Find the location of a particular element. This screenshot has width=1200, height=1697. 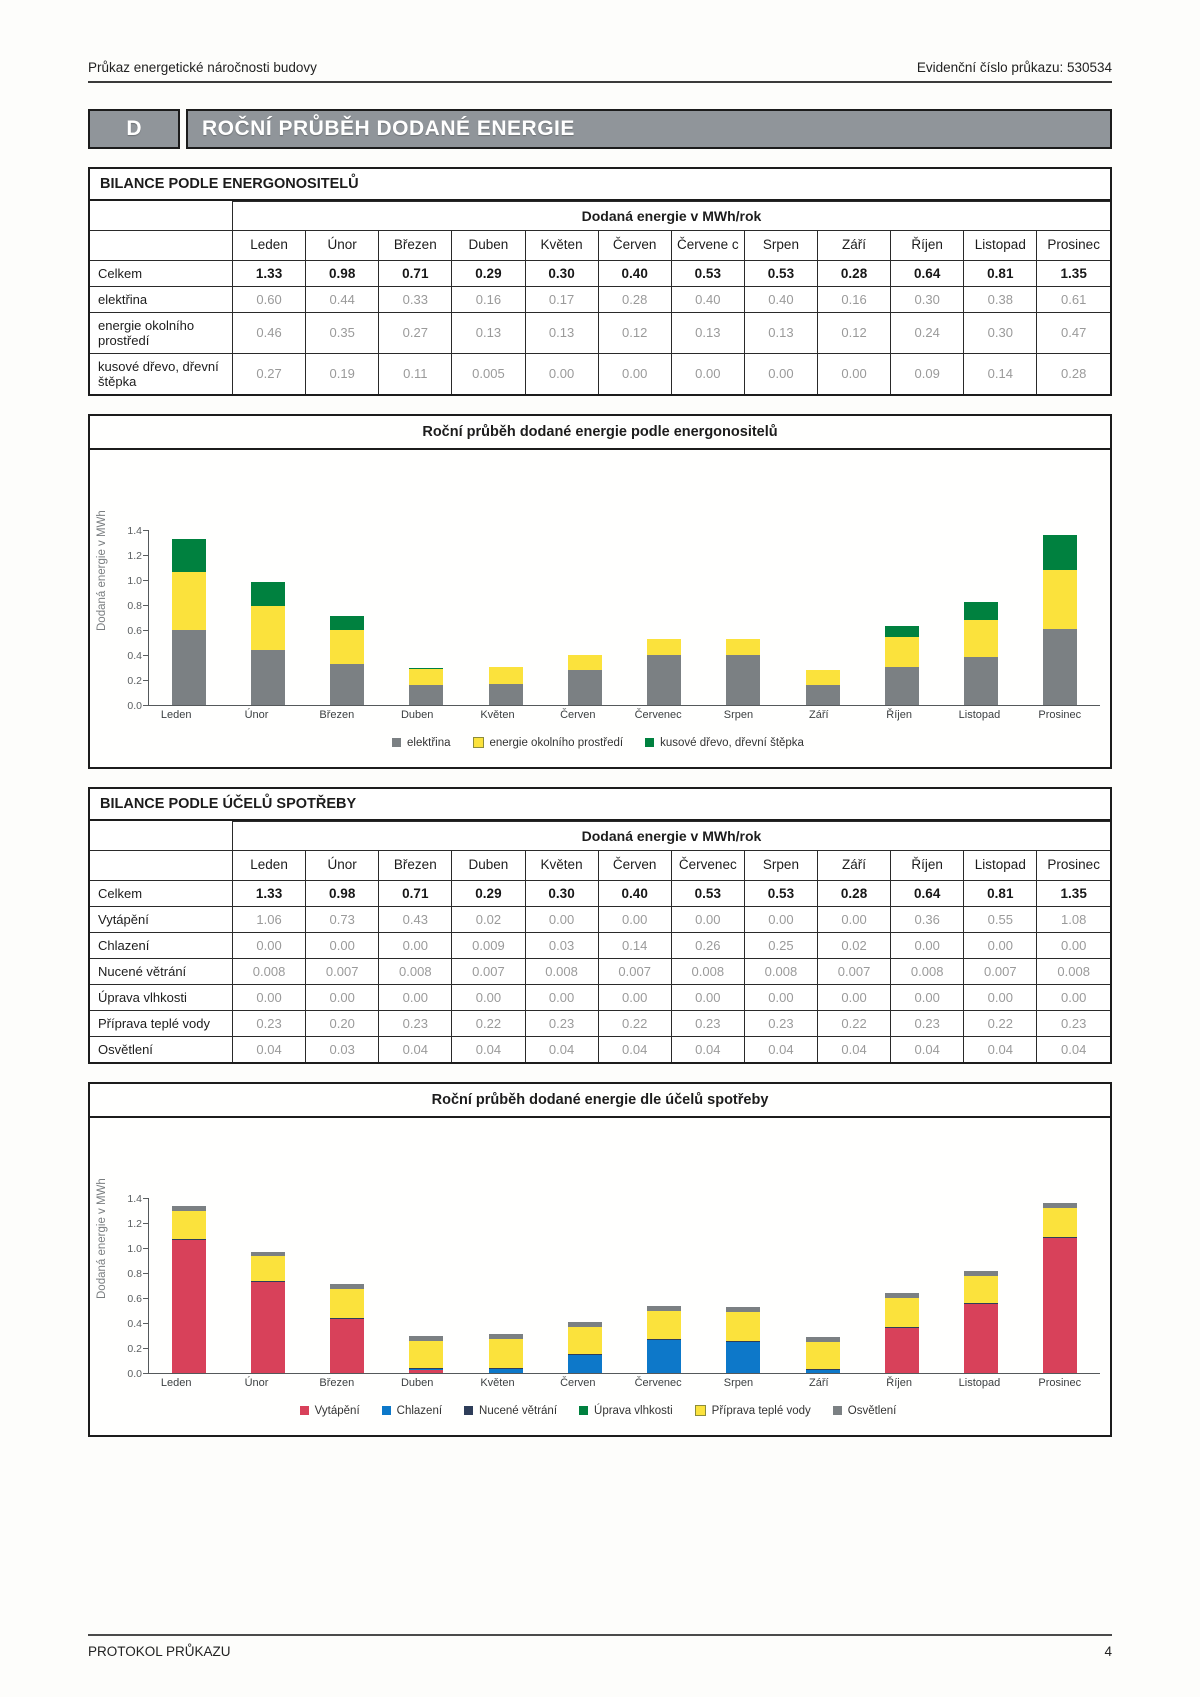

row-label: Celkem is located at coordinates (161, 273).